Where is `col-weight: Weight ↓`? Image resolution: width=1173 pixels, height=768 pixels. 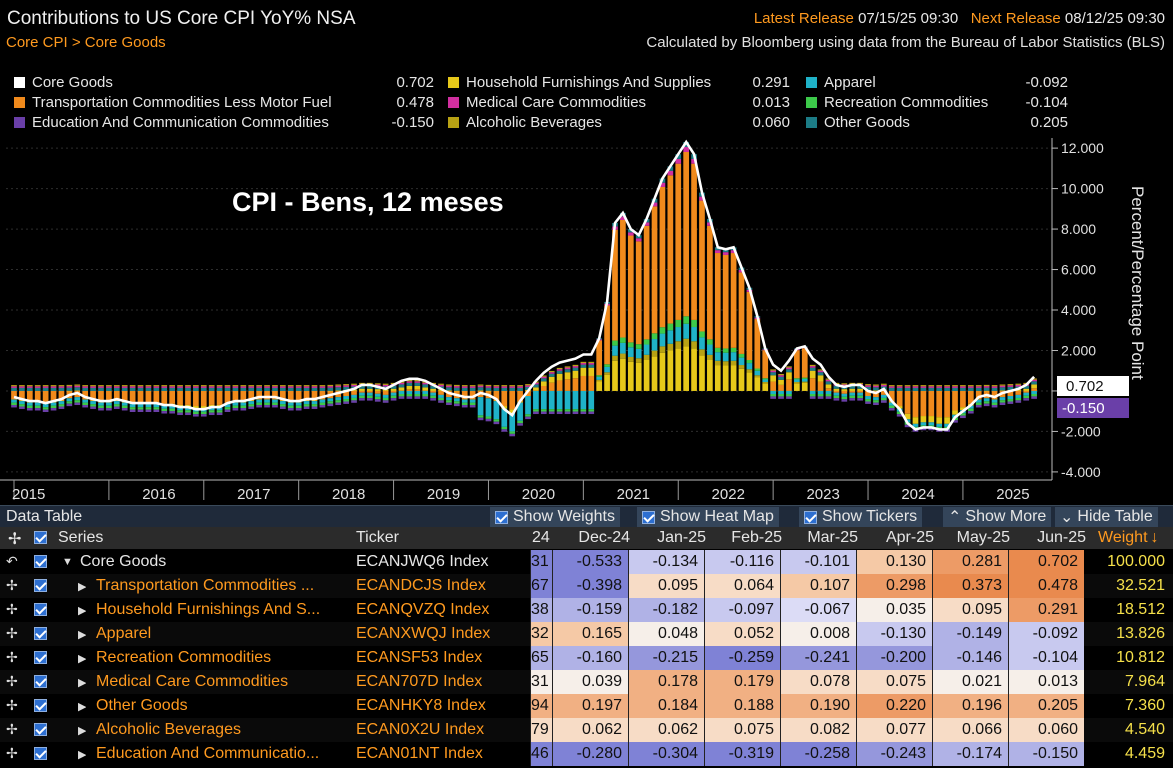 col-weight: Weight ↓ is located at coordinates (1128, 538).